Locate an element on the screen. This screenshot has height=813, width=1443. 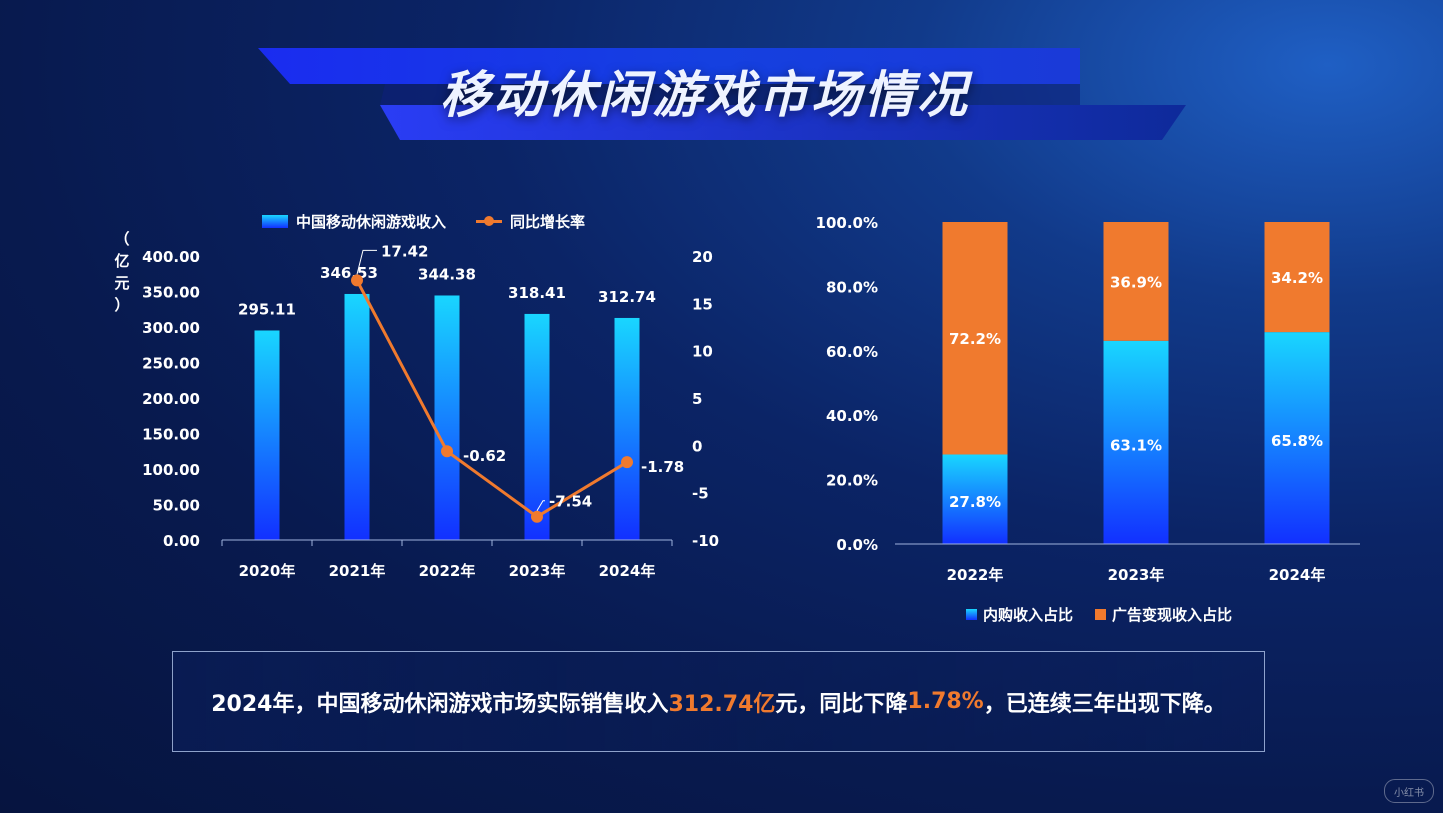
bar-value-label: 346.53 is located at coordinates (349, 273).